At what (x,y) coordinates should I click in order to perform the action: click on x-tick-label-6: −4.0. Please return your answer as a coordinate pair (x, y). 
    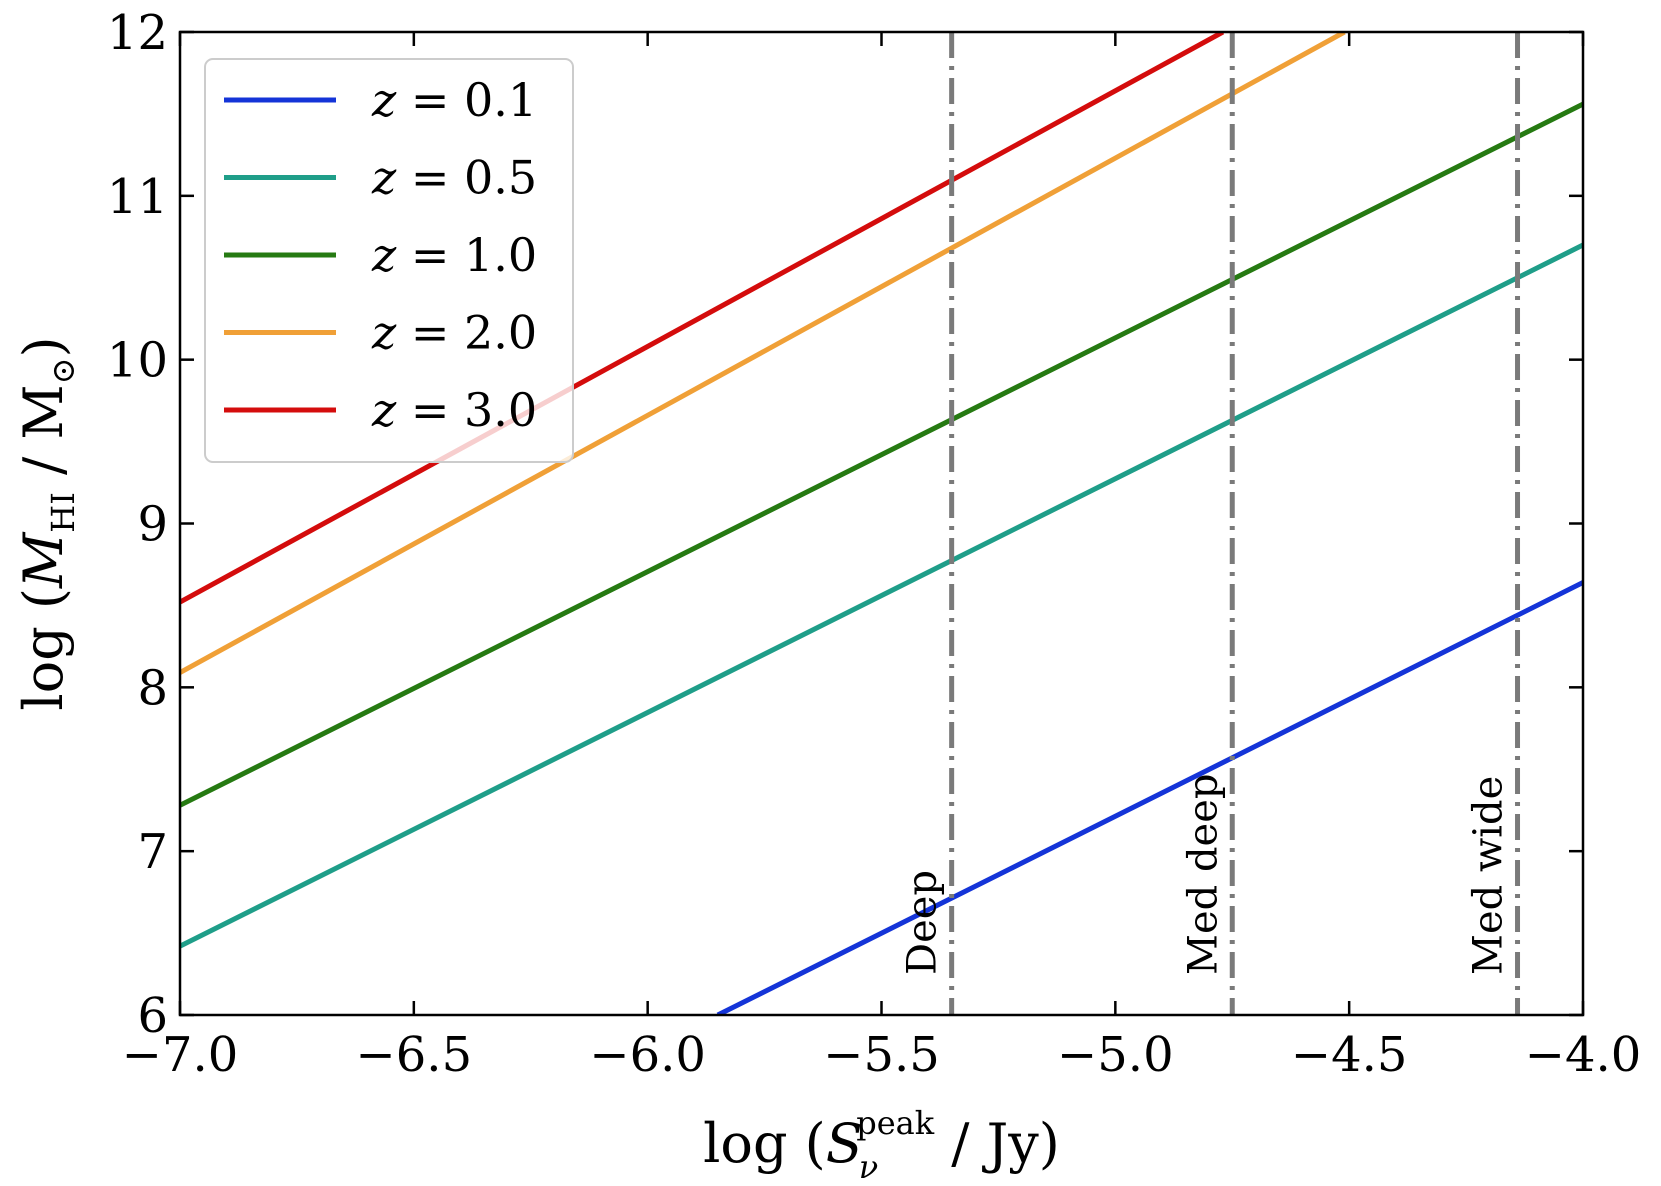
    Looking at the image, I should click on (1583, 1055).